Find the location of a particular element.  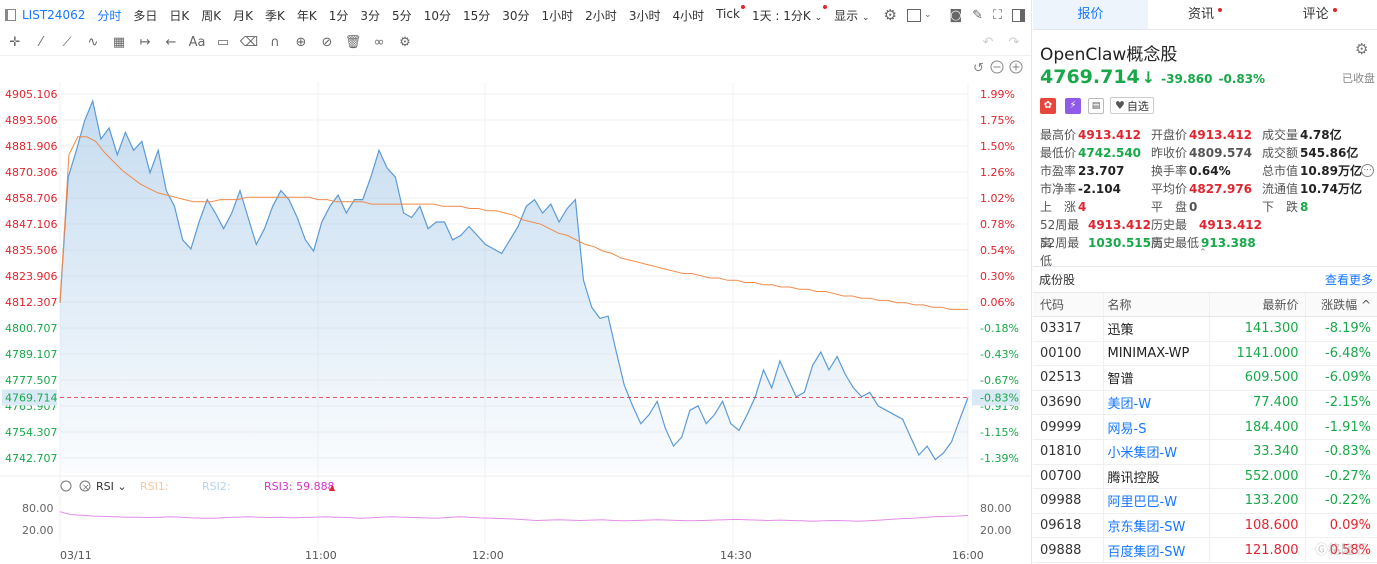

panel-toggle-icon is located at coordinates (1019, 15).